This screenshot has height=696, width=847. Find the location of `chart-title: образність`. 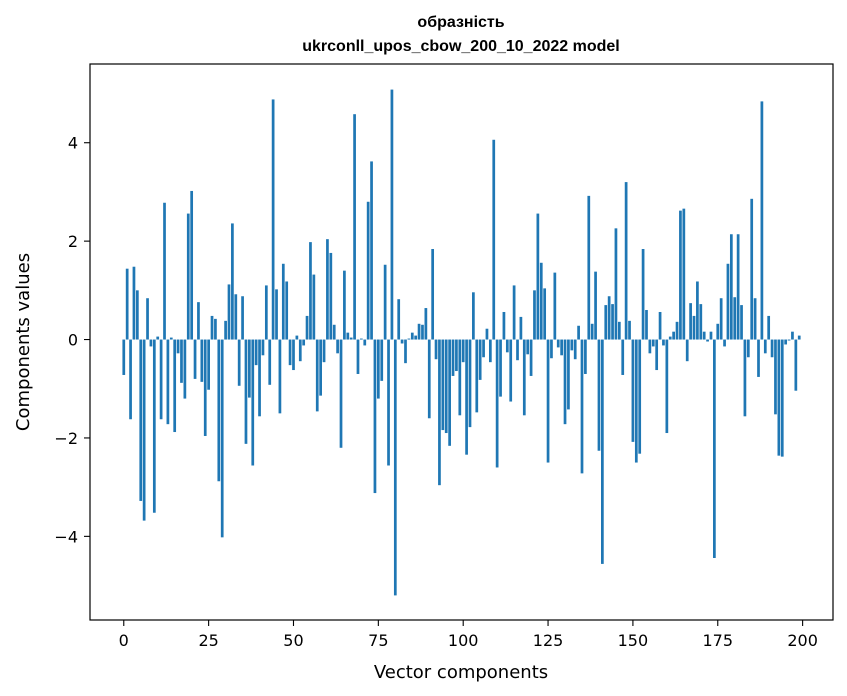

chart-title: образність is located at coordinates (460, 22).